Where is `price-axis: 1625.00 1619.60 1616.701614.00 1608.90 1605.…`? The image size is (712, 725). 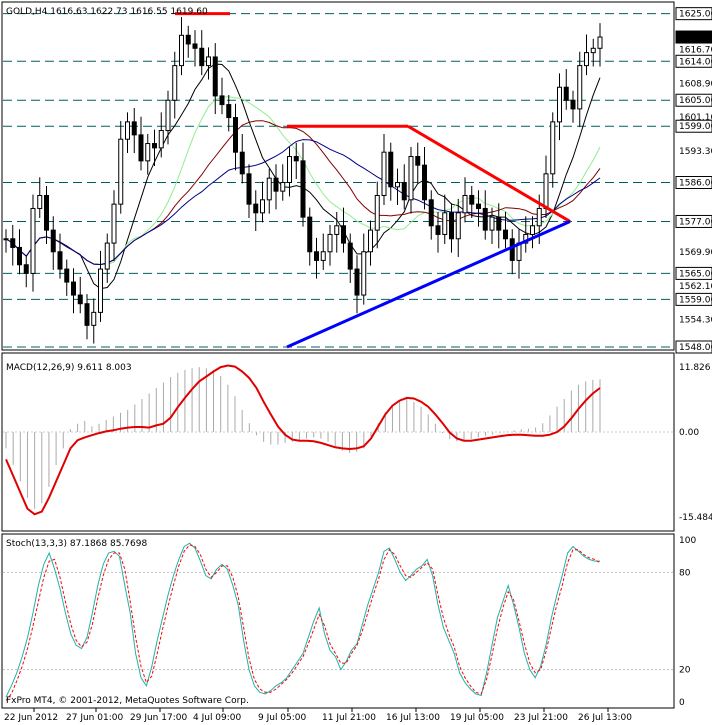 price-axis: 1625.00 1619.60 1616.701614.00 1608.90 1605.… is located at coordinates (693, 180).